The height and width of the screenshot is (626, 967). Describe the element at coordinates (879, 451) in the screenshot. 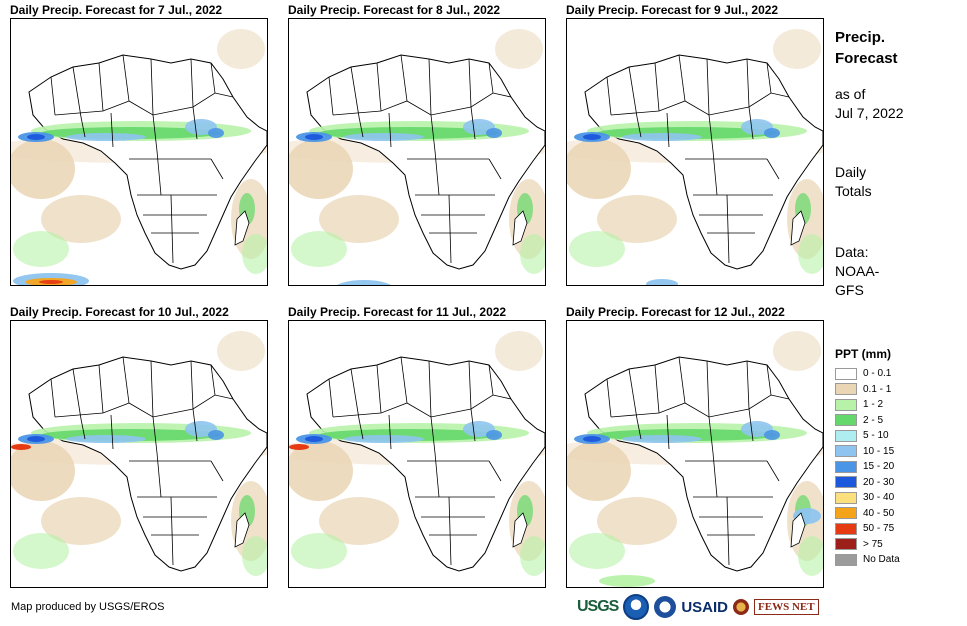

I see `legend-label: 10 - 15` at that location.